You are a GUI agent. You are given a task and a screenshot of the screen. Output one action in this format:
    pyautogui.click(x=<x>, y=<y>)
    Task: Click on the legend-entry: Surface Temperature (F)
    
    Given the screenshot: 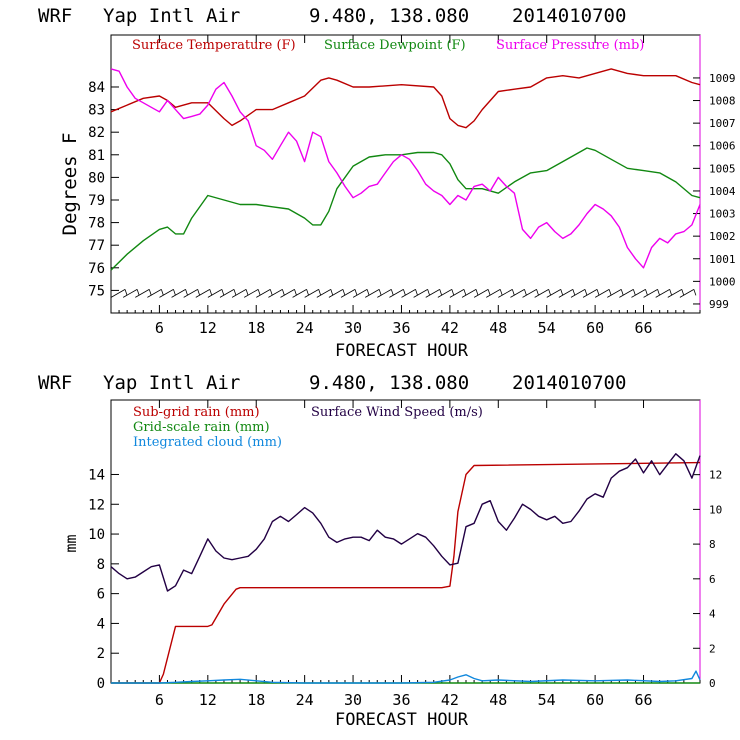 What is the action you would take?
    pyautogui.click(x=214, y=45)
    